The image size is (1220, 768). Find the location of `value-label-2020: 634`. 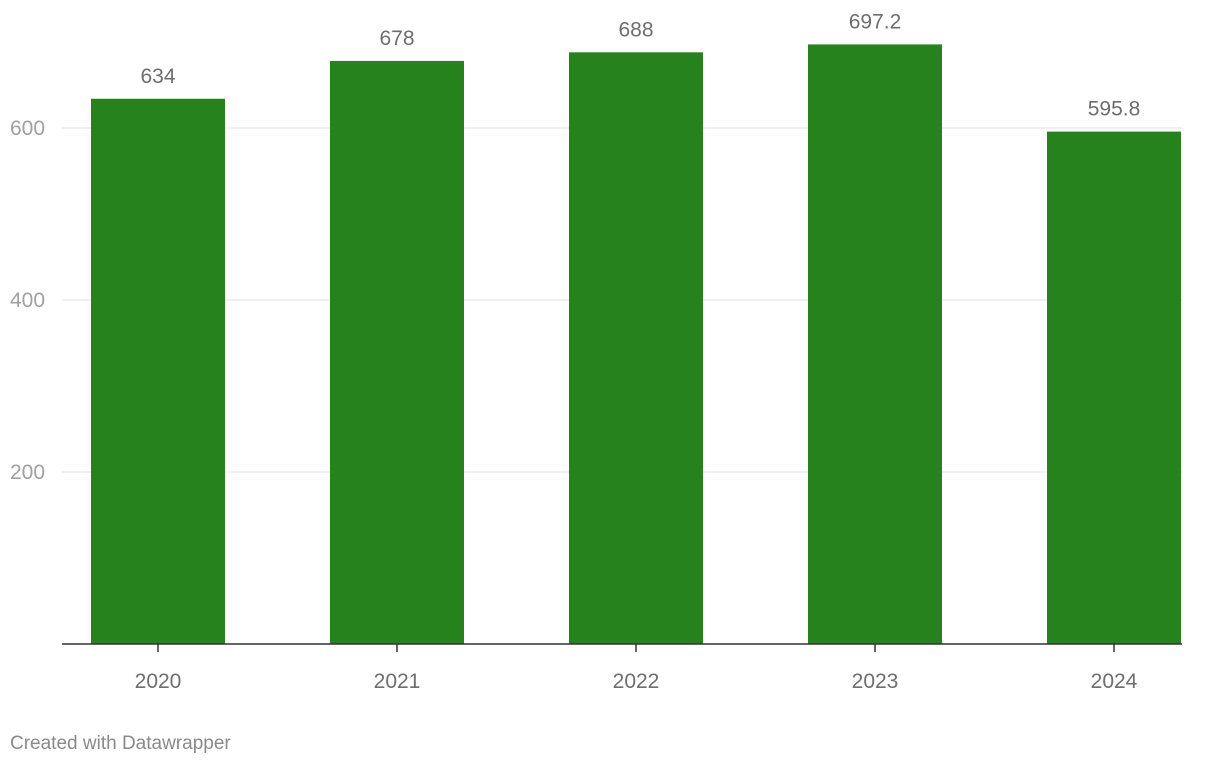

value-label-2020: 634 is located at coordinates (157, 76).